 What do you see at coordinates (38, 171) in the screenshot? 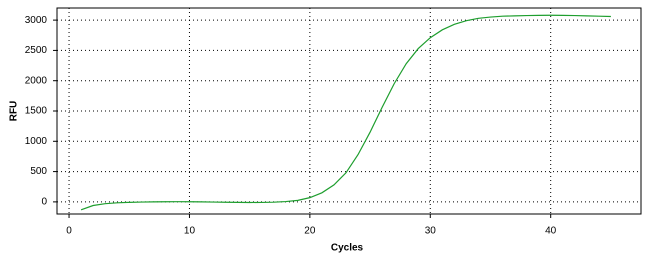
I see `y-tick-label: 500` at bounding box center [38, 171].